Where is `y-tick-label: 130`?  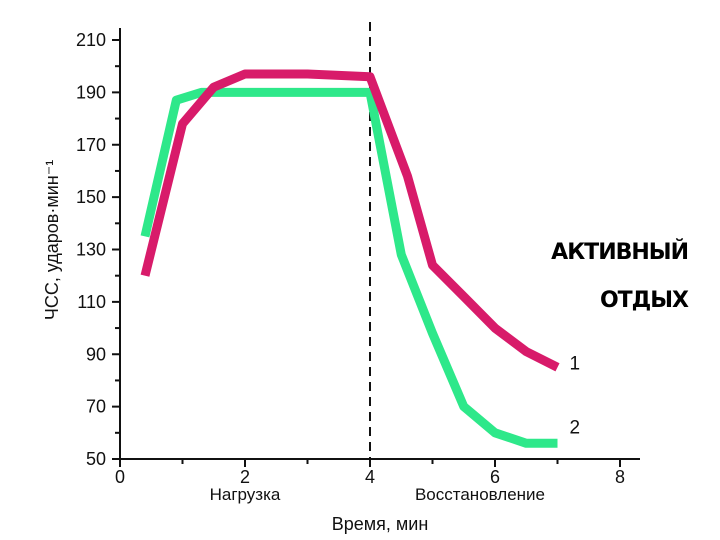
y-tick-label: 130 is located at coordinates (91, 250).